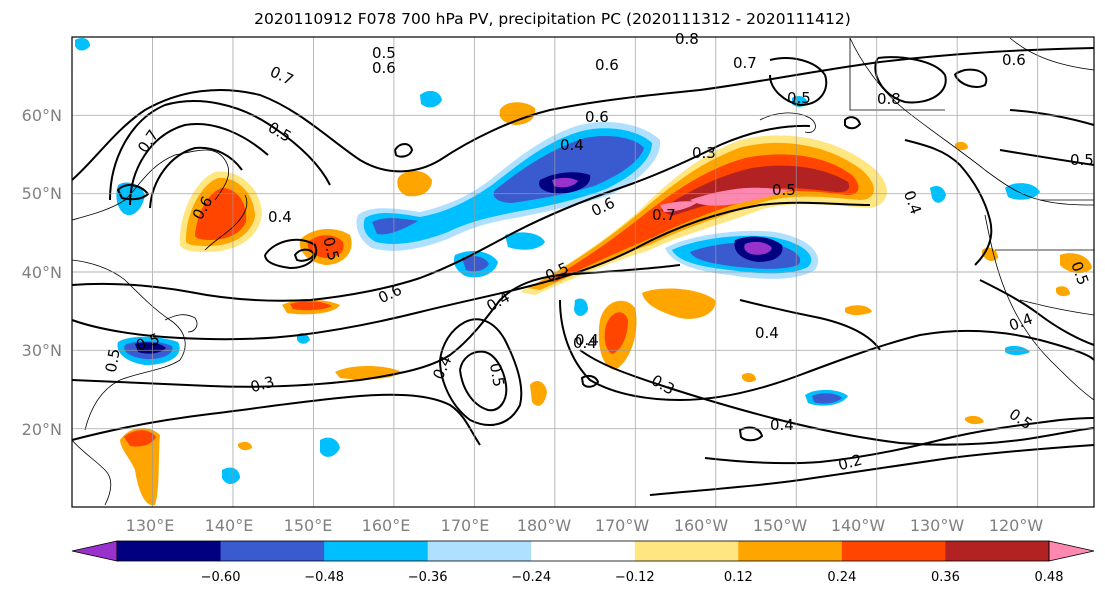 The image size is (1105, 601). Describe the element at coordinates (780, 525) in the screenshot. I see `lon-tick-label: 150°W` at that location.